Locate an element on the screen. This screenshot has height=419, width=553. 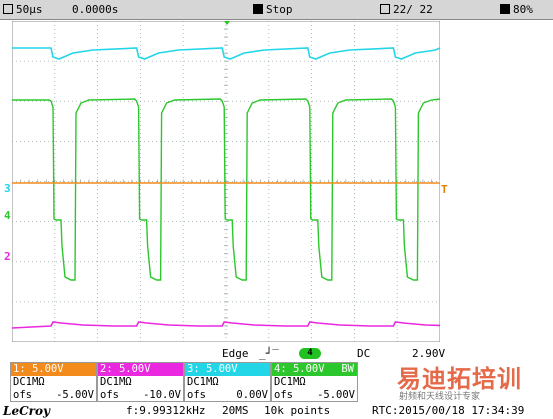
watermark-subtitle: 射频和天线设计专家 is located at coordinates (440, 397).